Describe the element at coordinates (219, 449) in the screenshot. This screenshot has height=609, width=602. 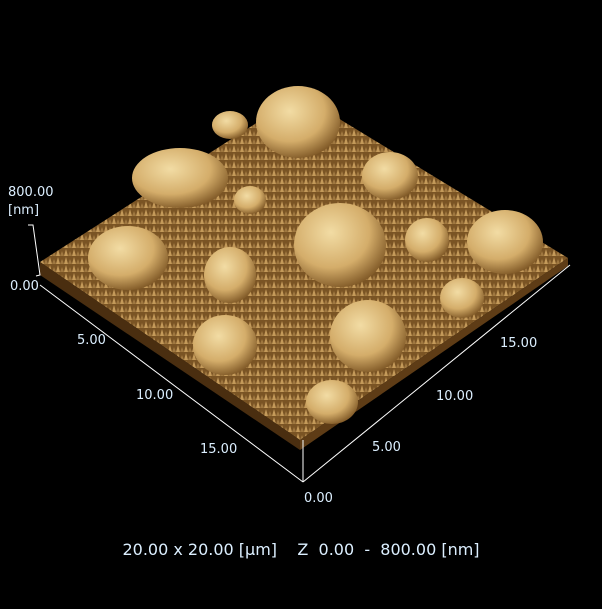
I see `x-tick-15: 15.00` at that location.